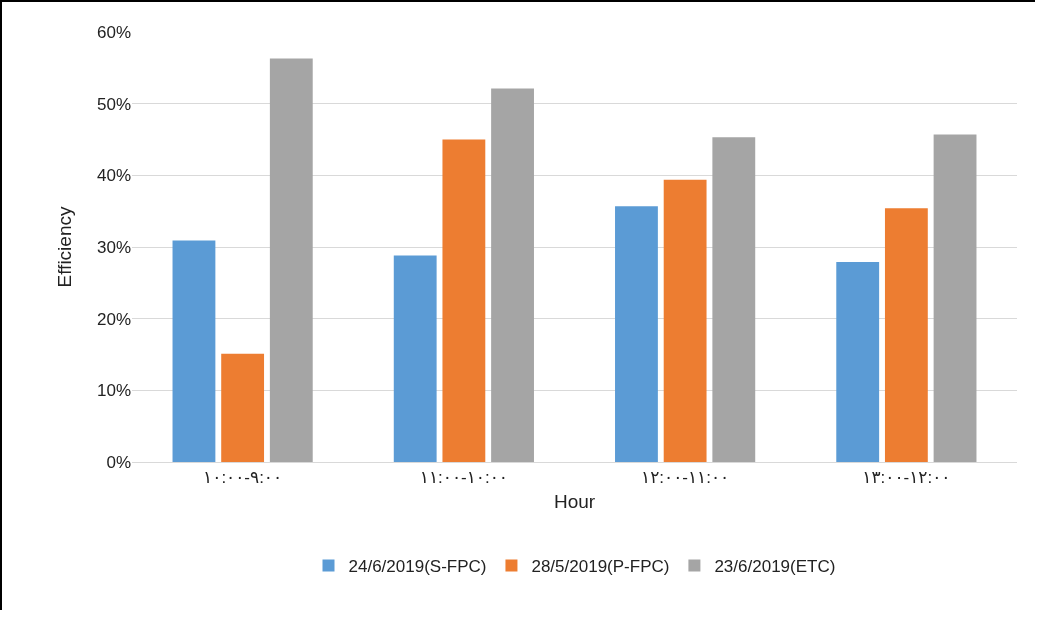 This screenshot has width=1045, height=618. Describe the element at coordinates (113, 319) in the screenshot. I see `y-tick-label: 20%` at that location.